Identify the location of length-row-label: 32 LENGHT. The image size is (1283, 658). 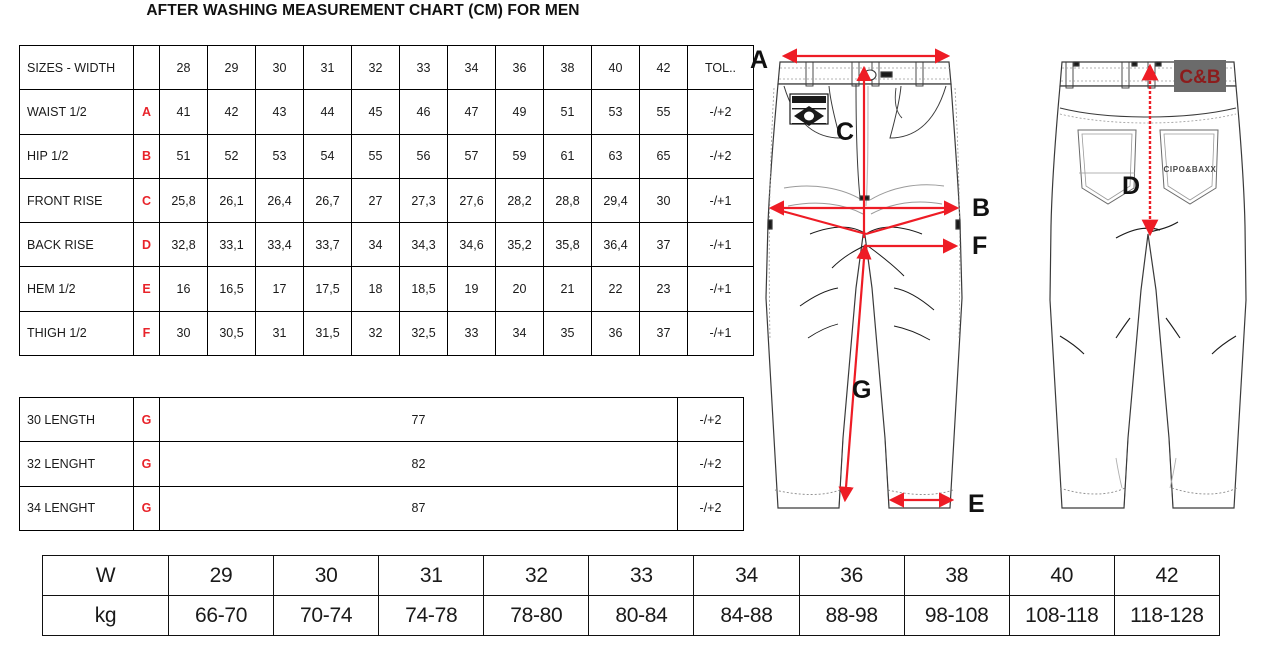
(76, 464).